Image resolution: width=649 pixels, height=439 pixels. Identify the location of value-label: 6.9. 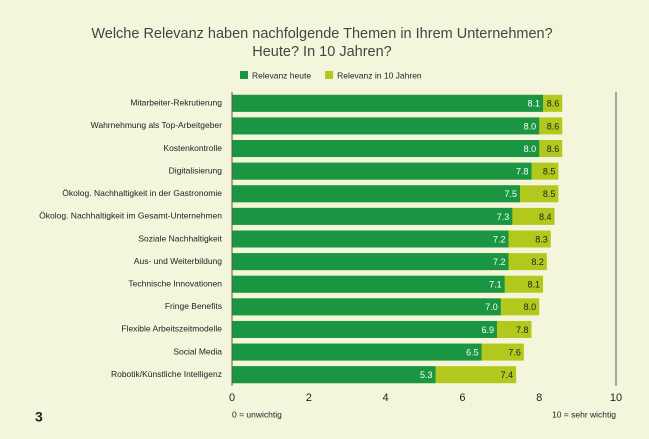
(487, 330).